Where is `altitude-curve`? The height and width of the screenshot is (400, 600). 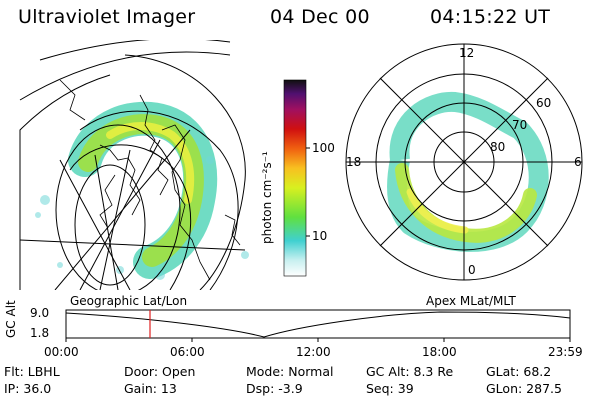
altitude-curve is located at coordinates (318, 324).